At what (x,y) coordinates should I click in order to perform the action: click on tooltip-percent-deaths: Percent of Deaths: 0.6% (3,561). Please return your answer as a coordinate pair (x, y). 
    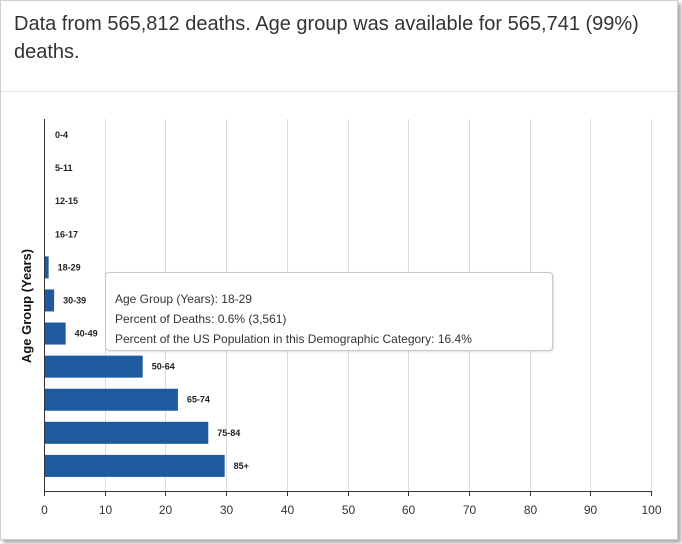
    Looking at the image, I should click on (201, 319).